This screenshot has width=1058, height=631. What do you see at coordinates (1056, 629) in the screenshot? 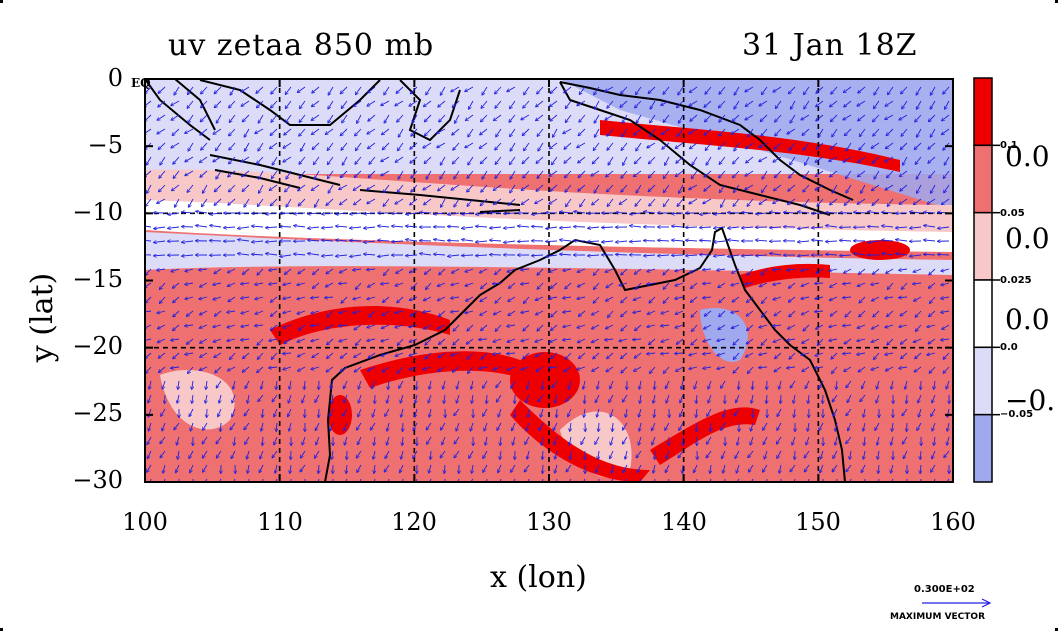
I see `corner-mark` at bounding box center [1056, 629].